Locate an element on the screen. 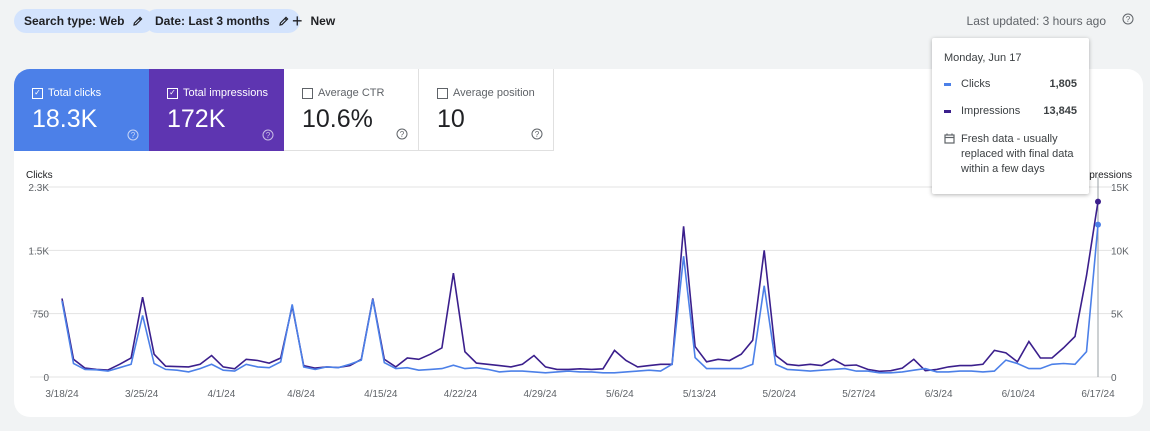 This screenshot has height=431, width=1150. impressions-hover-point is located at coordinates (1098, 201).